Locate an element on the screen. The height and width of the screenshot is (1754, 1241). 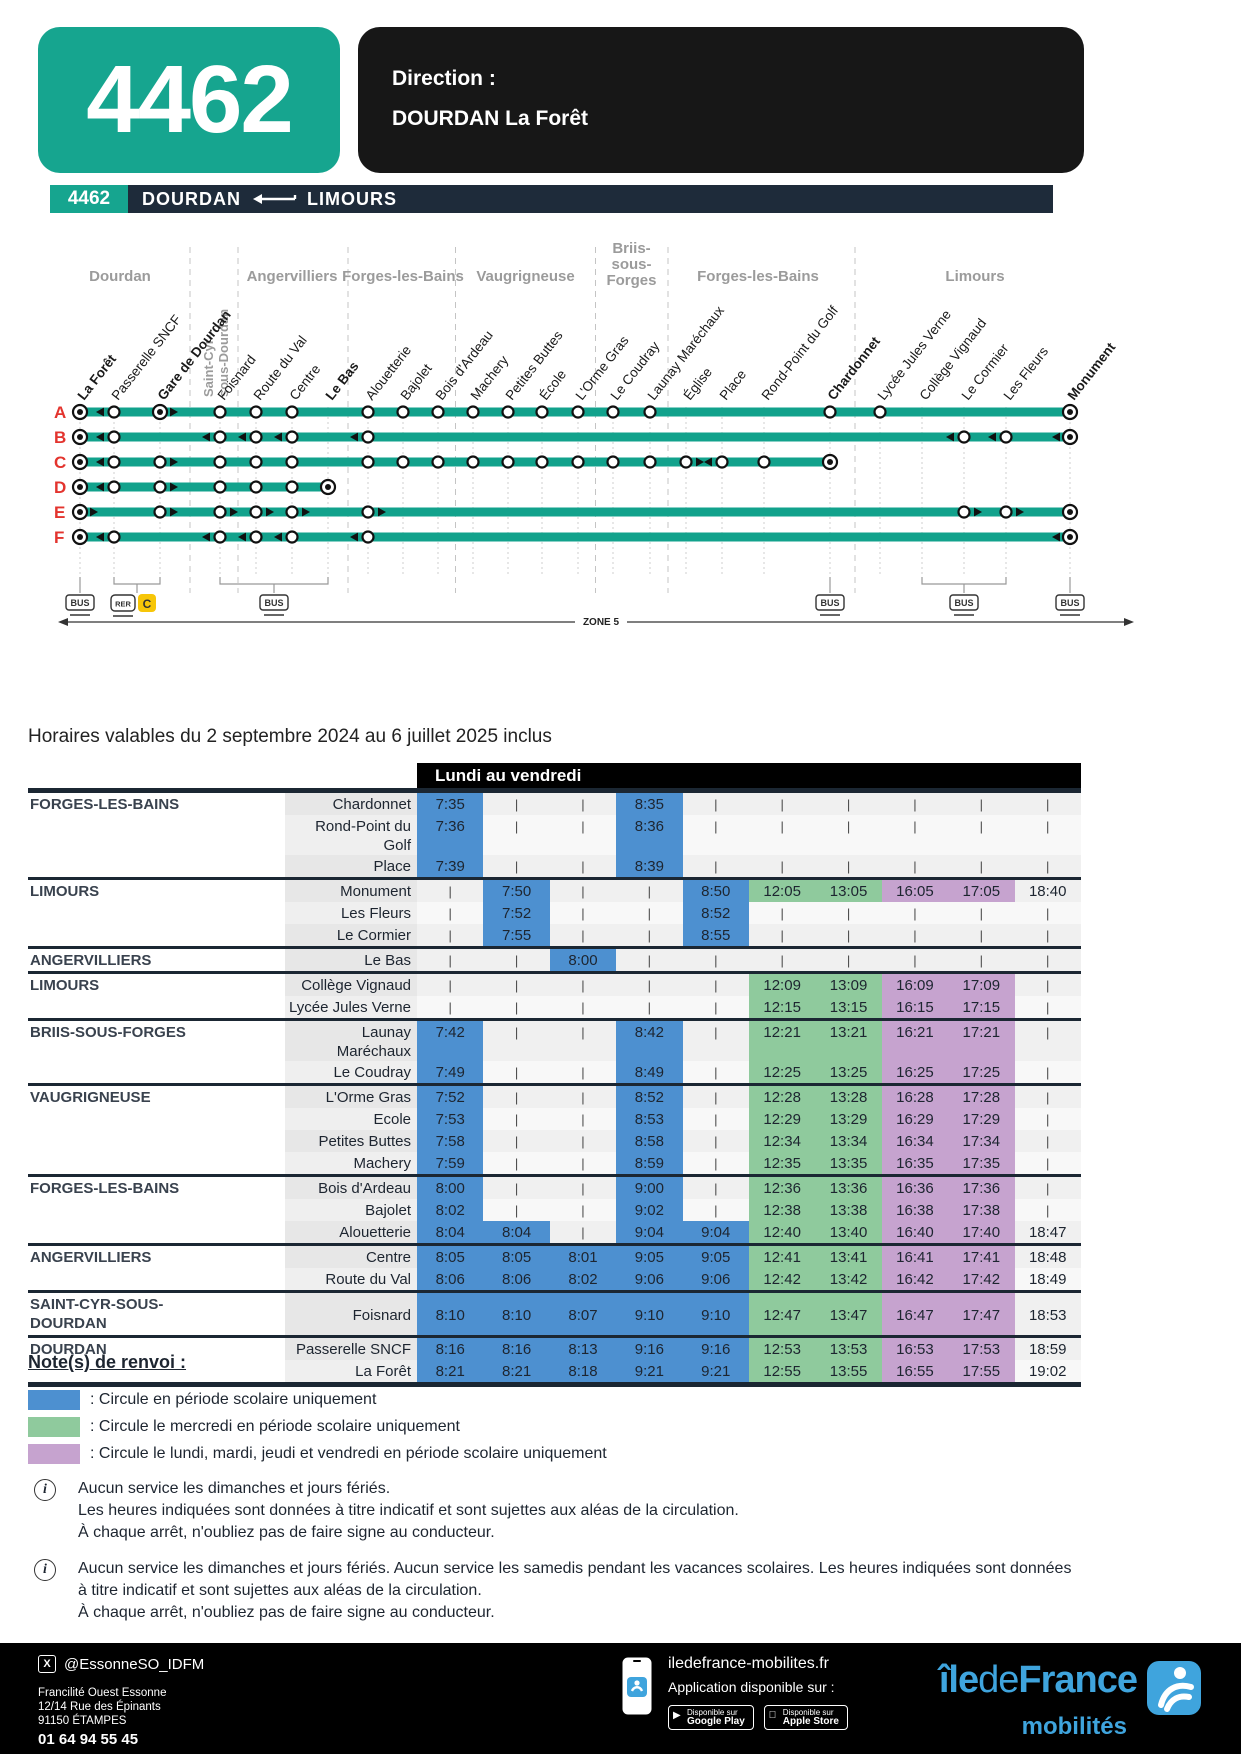
zone-label: ZONE 5 is located at coordinates (601, 622).